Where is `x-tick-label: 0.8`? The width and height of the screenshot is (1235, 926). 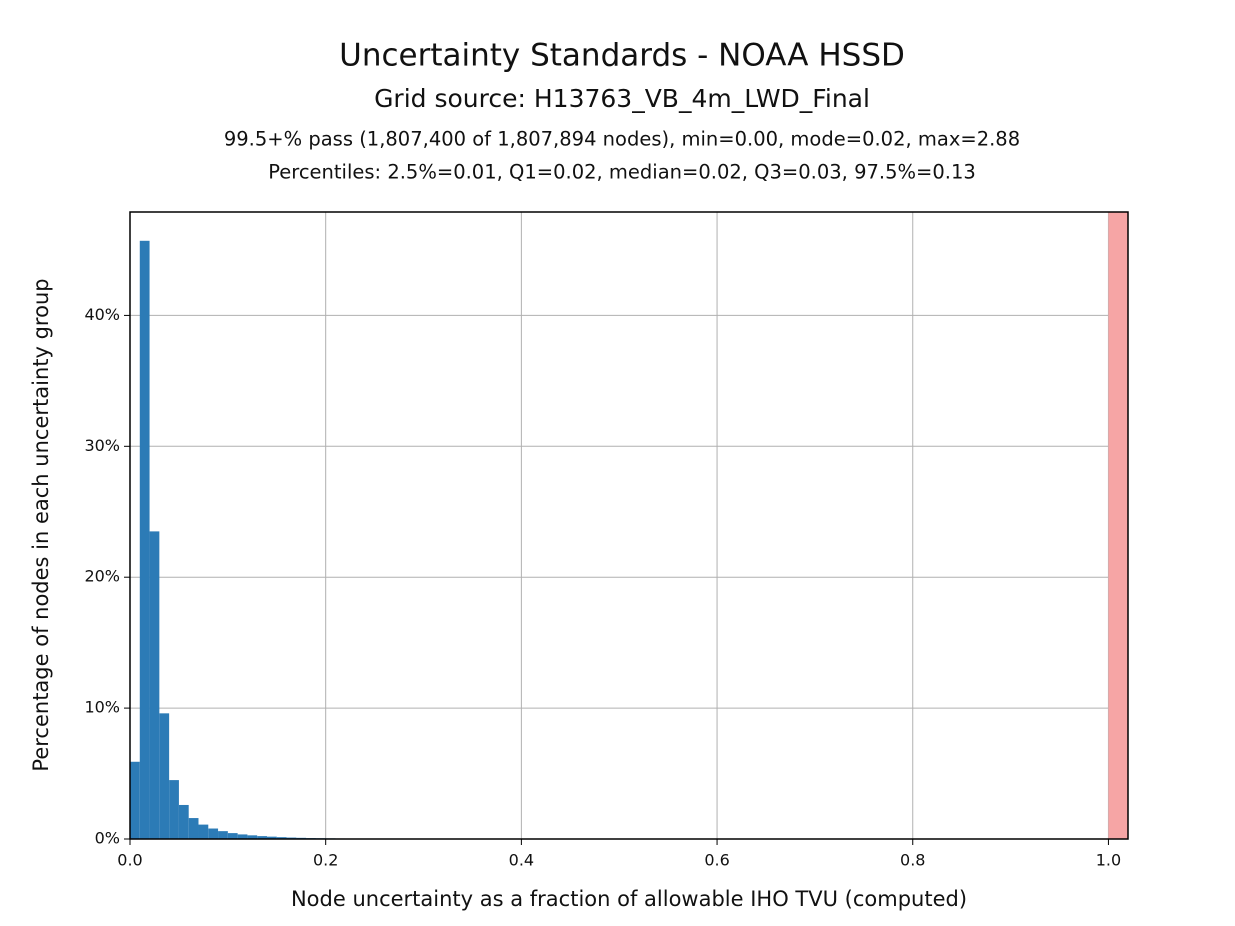 x-tick-label: 0.8 is located at coordinates (912, 860).